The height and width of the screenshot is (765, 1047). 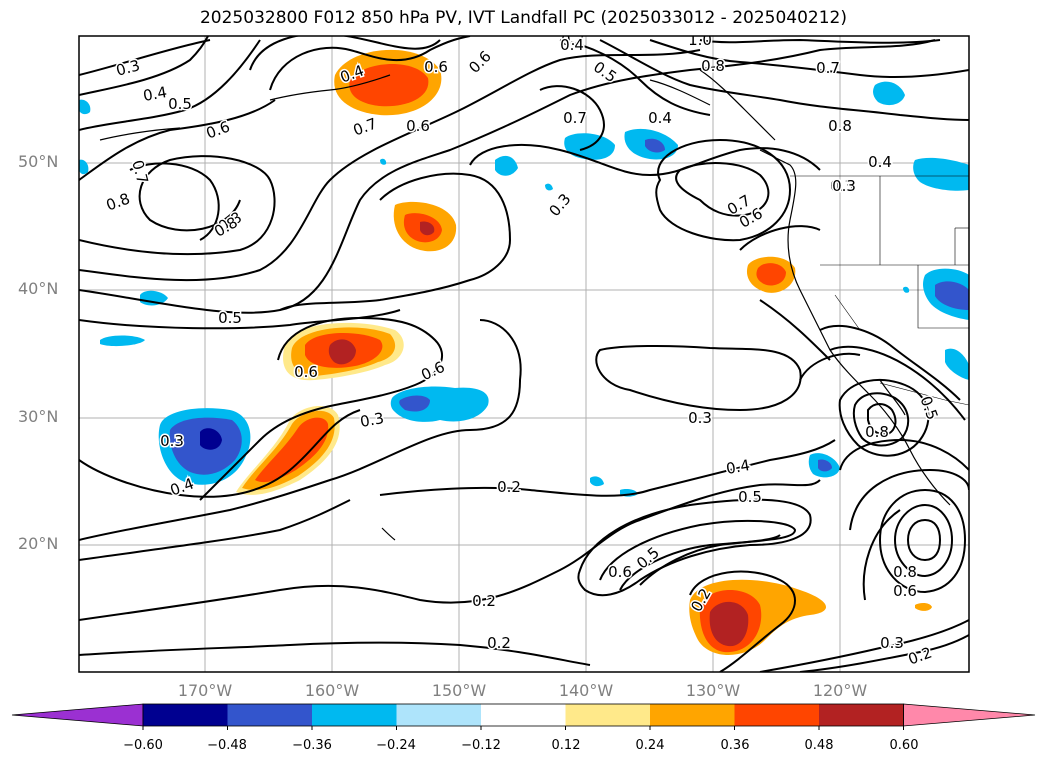 What do you see at coordinates (38, 543) in the screenshot?
I see `lat-label-20n: 20°N` at bounding box center [38, 543].